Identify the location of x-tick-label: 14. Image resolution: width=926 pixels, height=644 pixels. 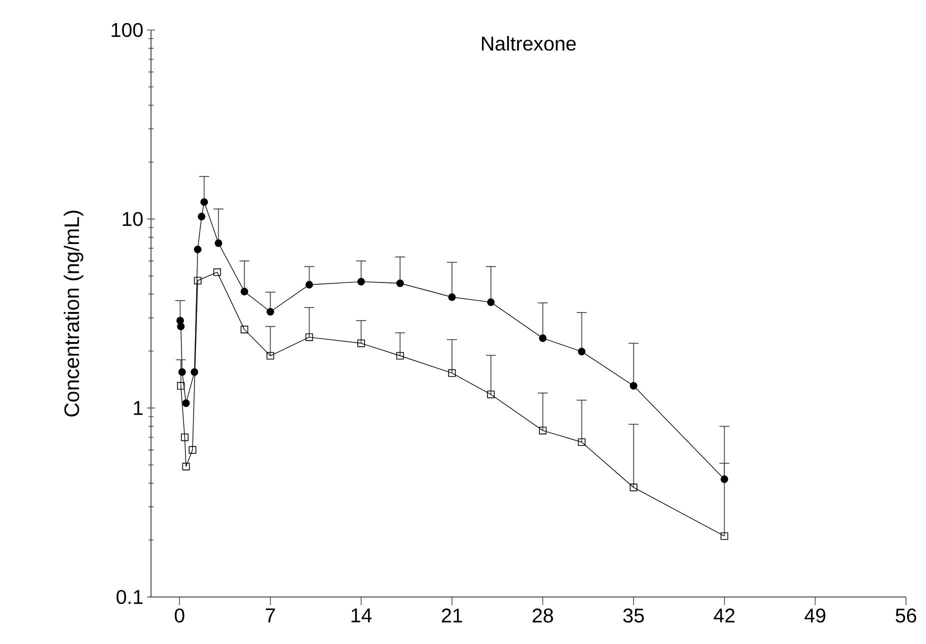
(362, 615).